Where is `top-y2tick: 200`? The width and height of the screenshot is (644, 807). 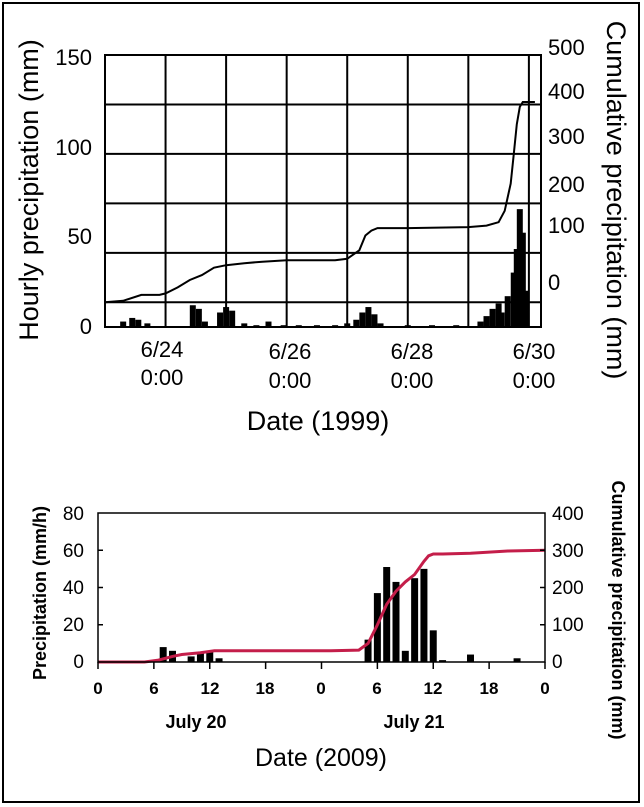
top-y2tick: 200 is located at coordinates (566, 184).